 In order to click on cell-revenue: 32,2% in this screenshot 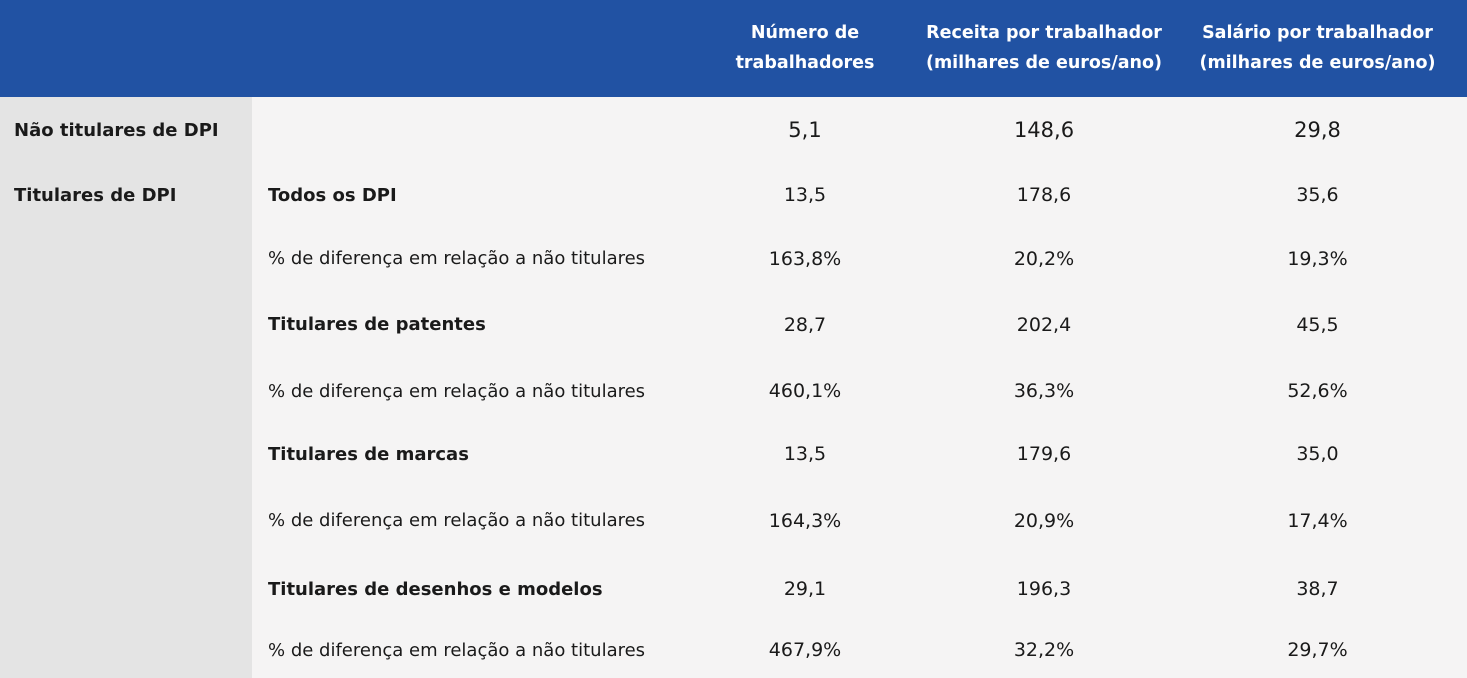, I will do `click(1044, 650)`.